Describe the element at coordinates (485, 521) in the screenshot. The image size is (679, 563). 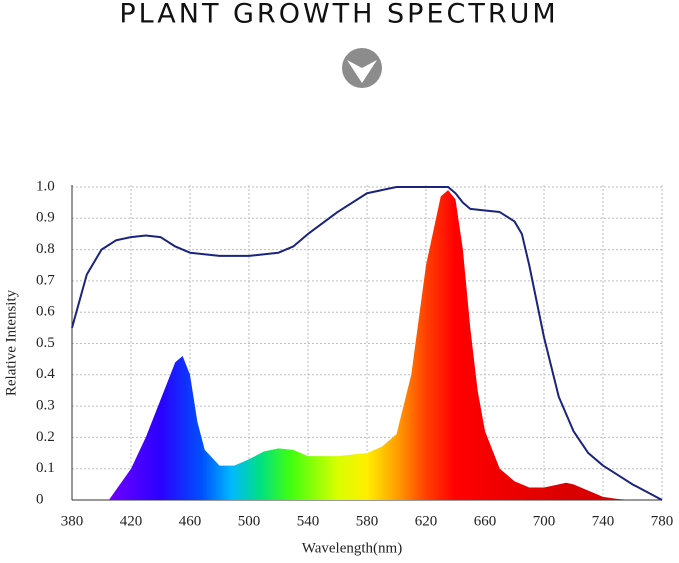
I see `x-tick-label: 660` at that location.